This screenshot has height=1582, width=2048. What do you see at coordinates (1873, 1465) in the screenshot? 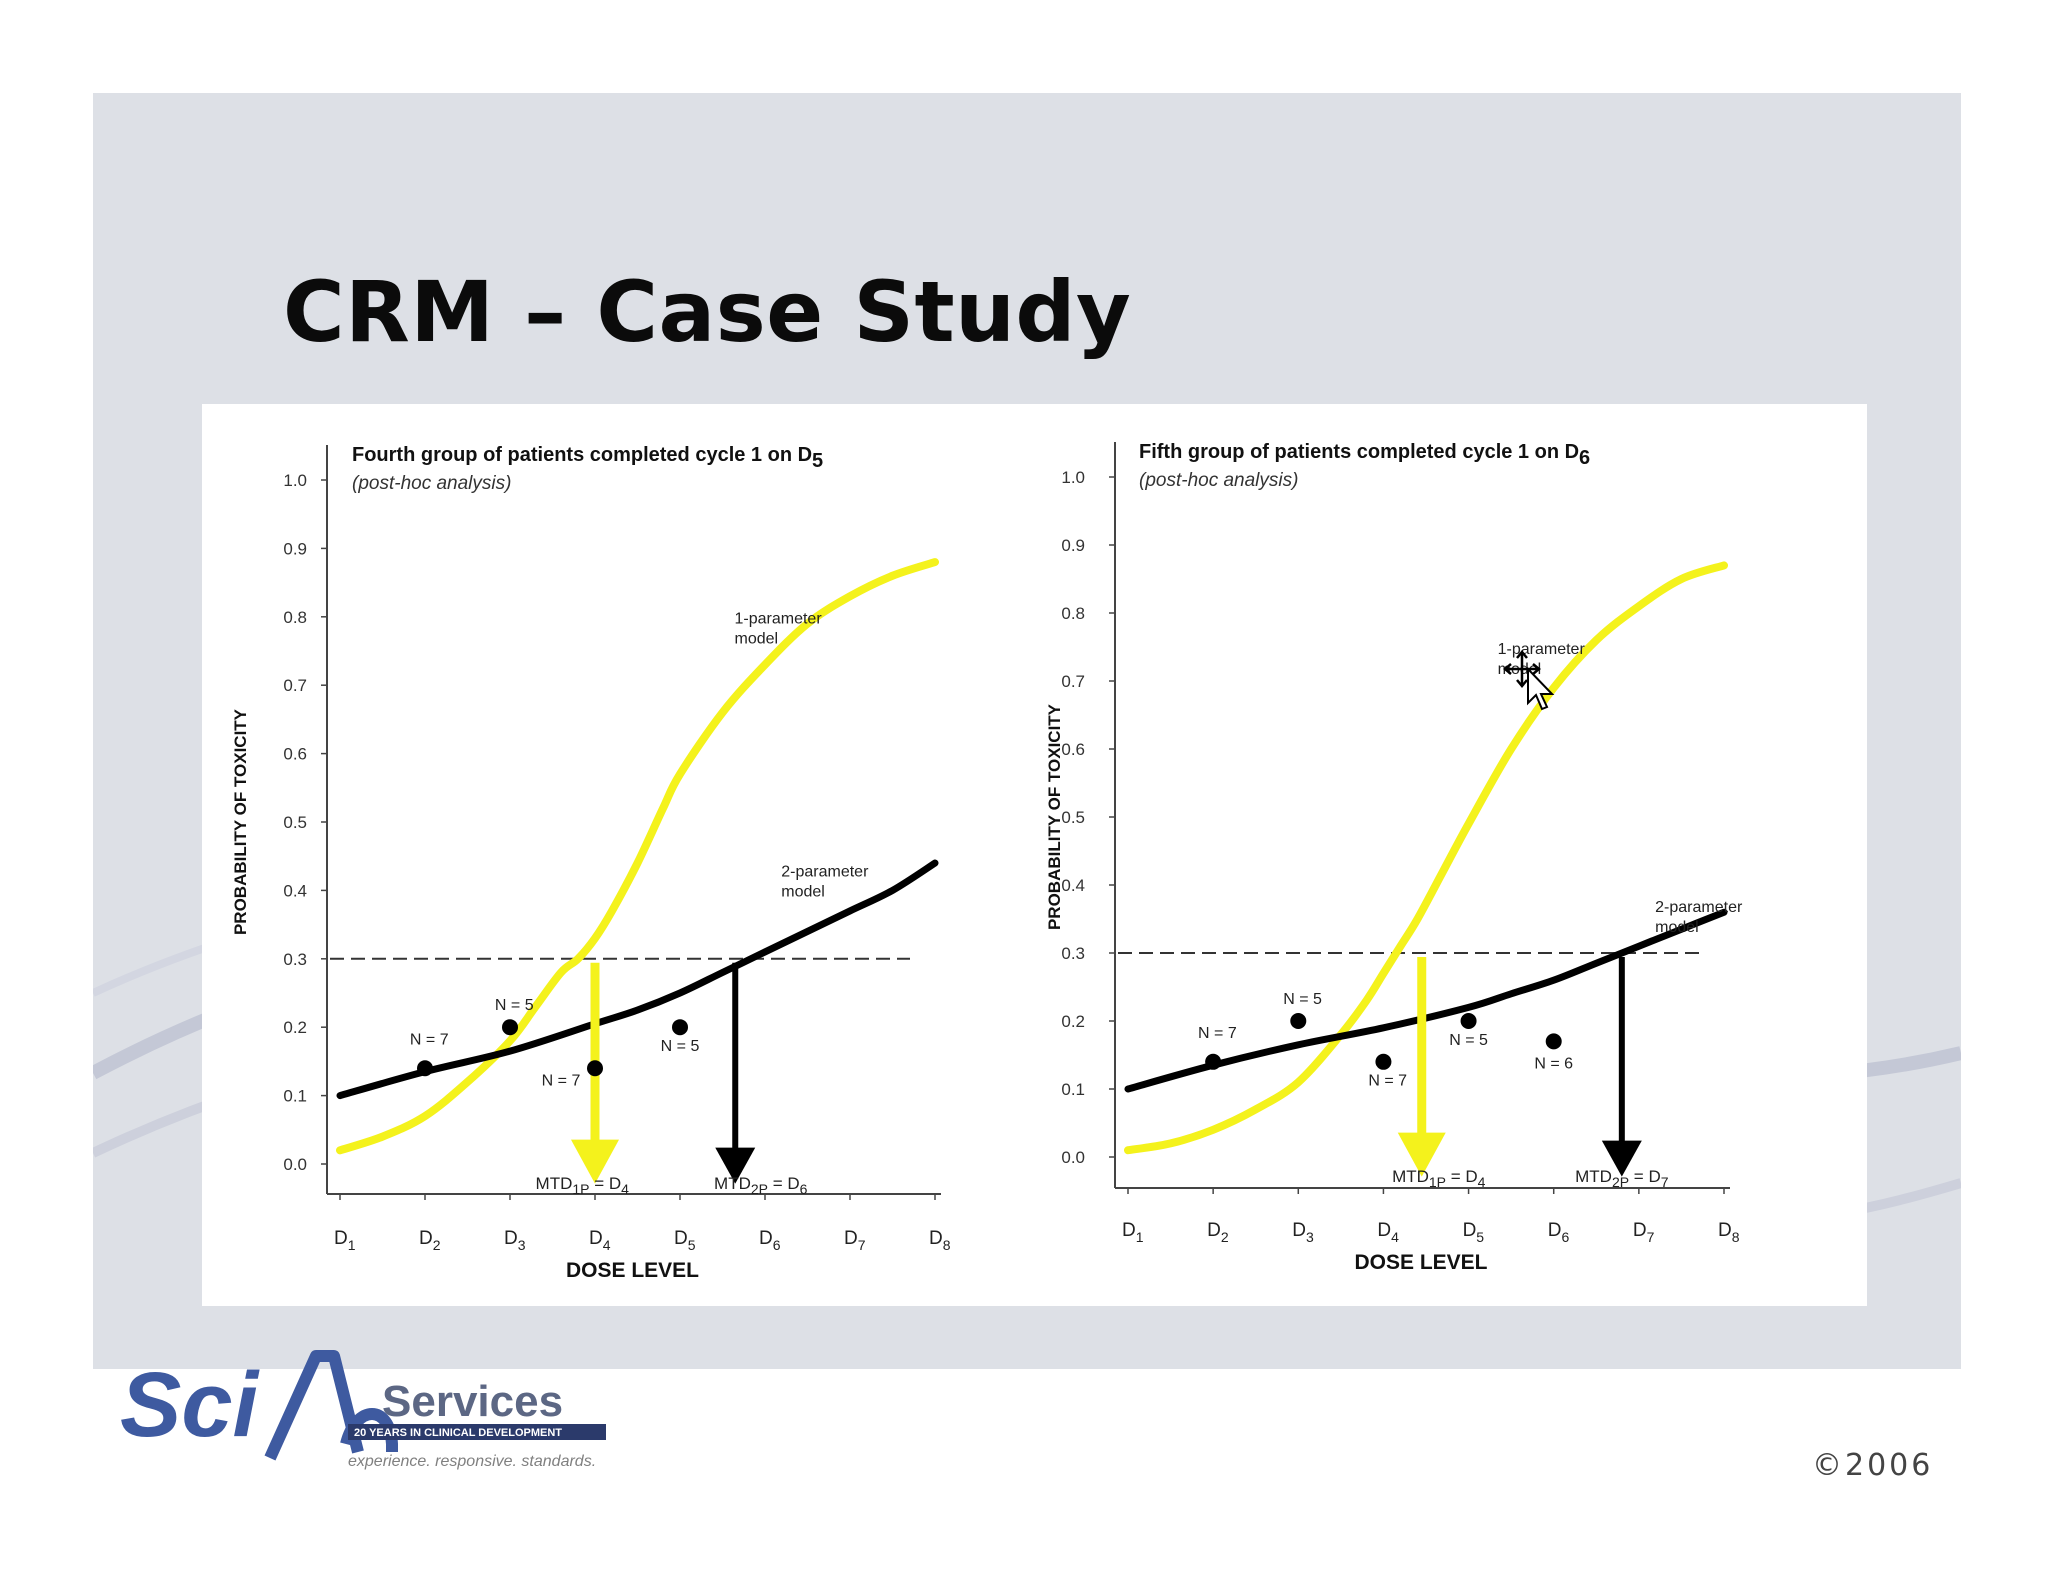
I see `copyright-notice: ©2006` at bounding box center [1873, 1465].